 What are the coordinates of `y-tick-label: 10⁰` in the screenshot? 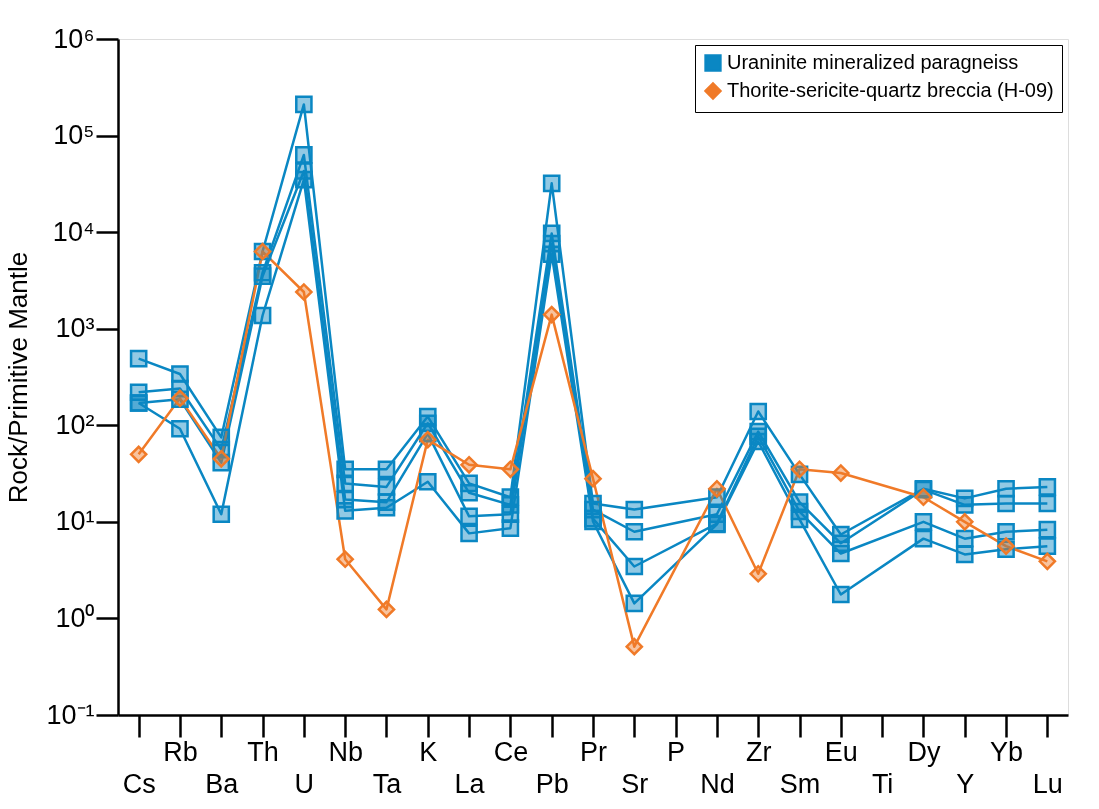 It's located at (75, 617).